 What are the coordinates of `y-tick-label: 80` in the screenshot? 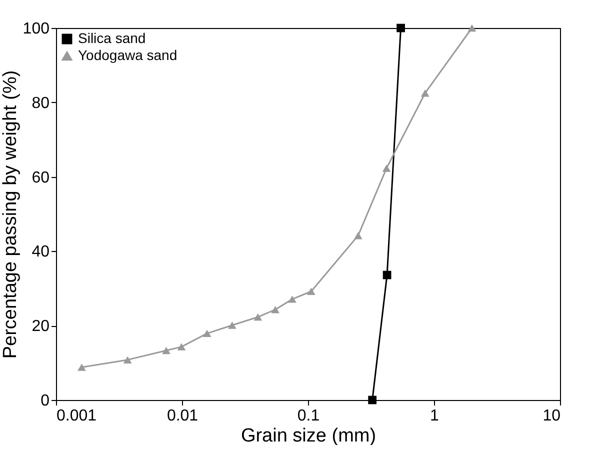 It's located at (41, 103).